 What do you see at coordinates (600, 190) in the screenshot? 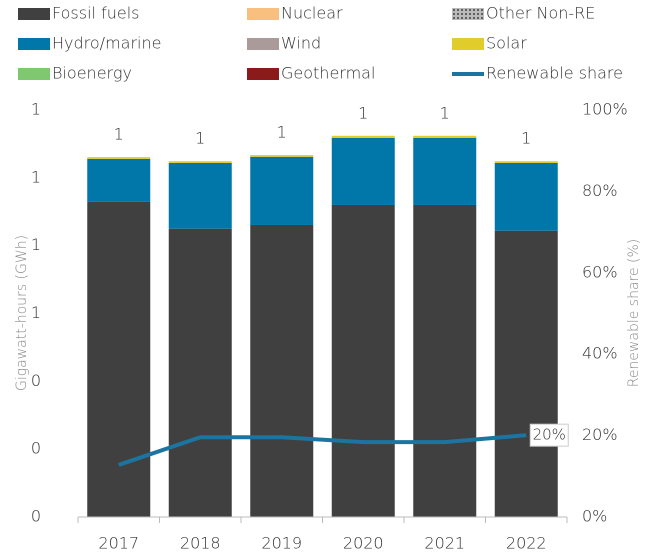
I see `y2-tick-label: 80%` at bounding box center [600, 190].